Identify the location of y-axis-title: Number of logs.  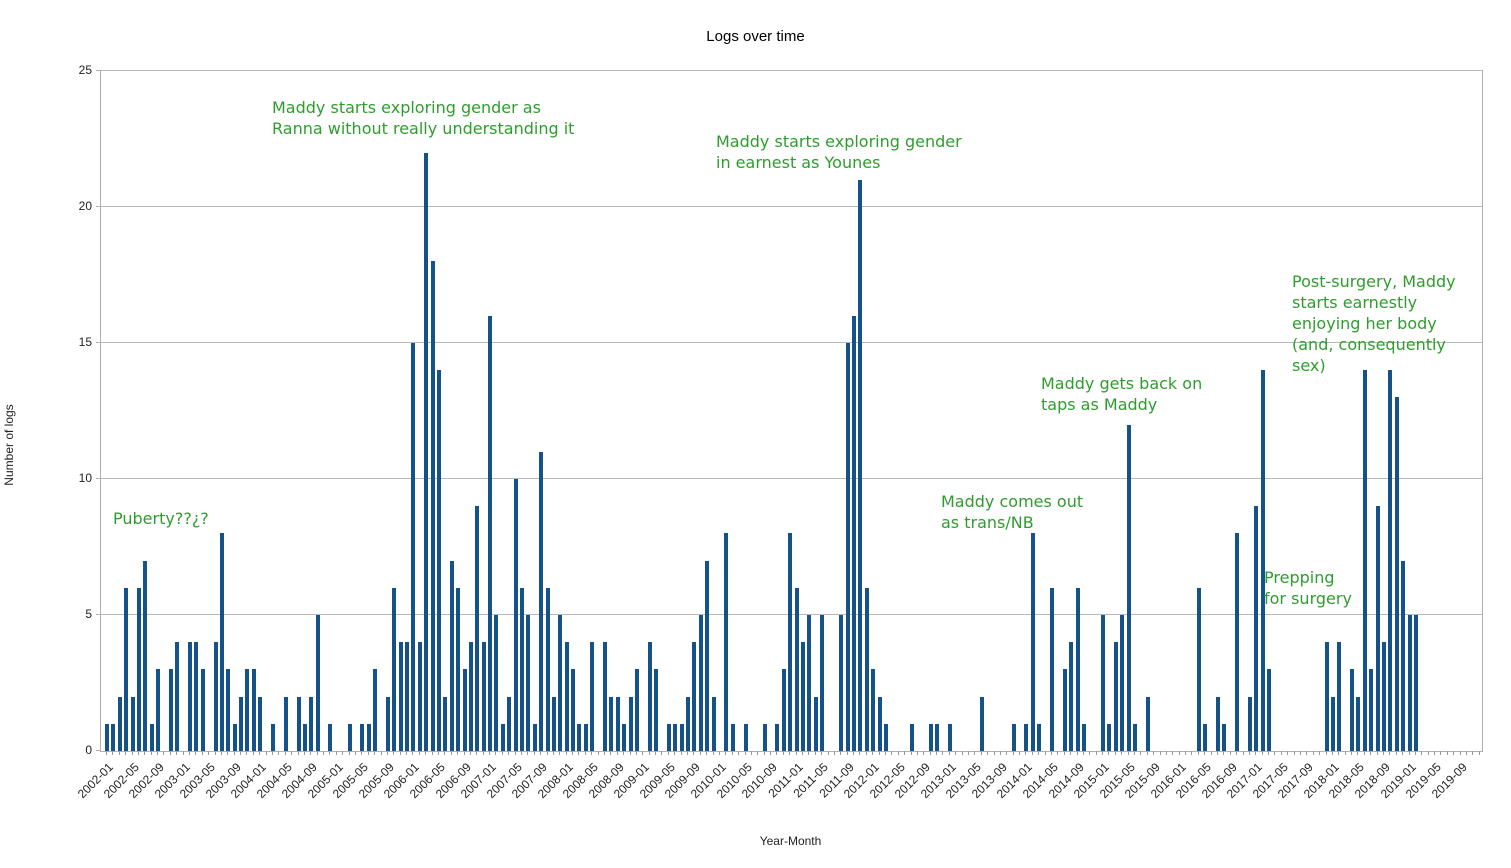
(9, 445).